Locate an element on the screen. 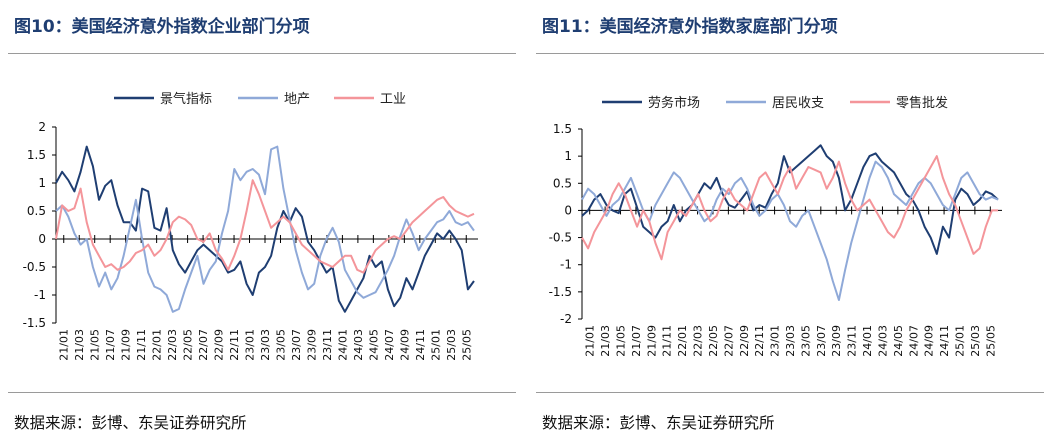 Image resolution: width=1046 pixels, height=447 pixels. legend-label: 工业 is located at coordinates (393, 99).